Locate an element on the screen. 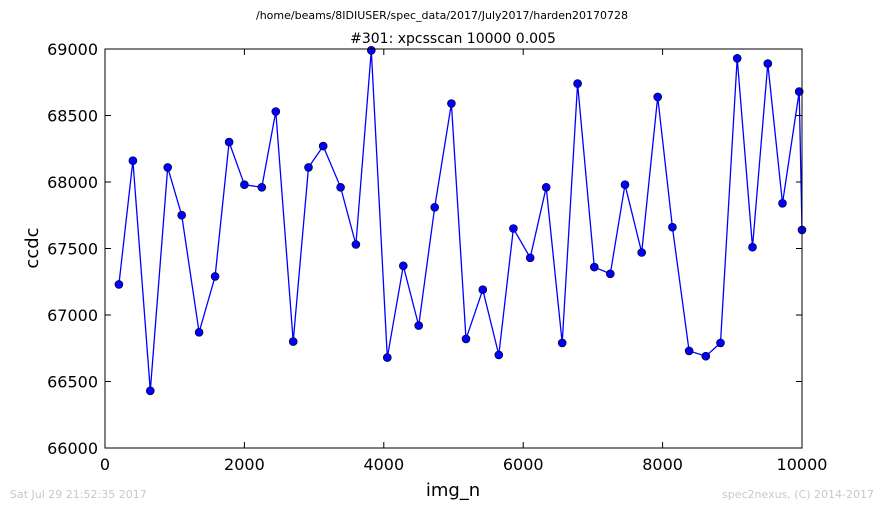  x-axis-label: img_n is located at coordinates (453, 490).